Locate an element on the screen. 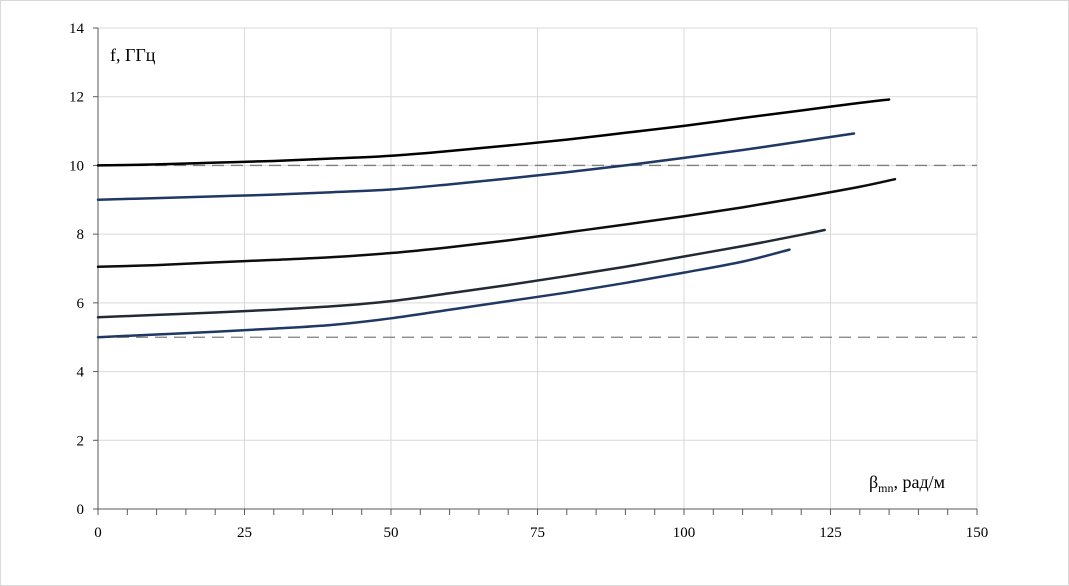 Image resolution: width=1069 pixels, height=586 pixels. x-axis-label-subscript: mn is located at coordinates (885, 488).